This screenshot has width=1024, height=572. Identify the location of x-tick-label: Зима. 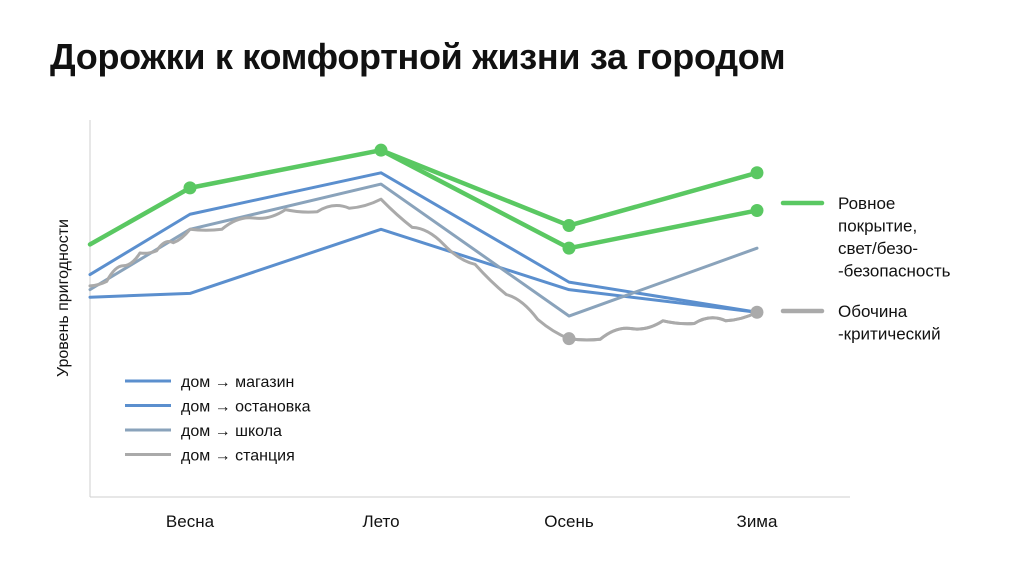
(757, 521).